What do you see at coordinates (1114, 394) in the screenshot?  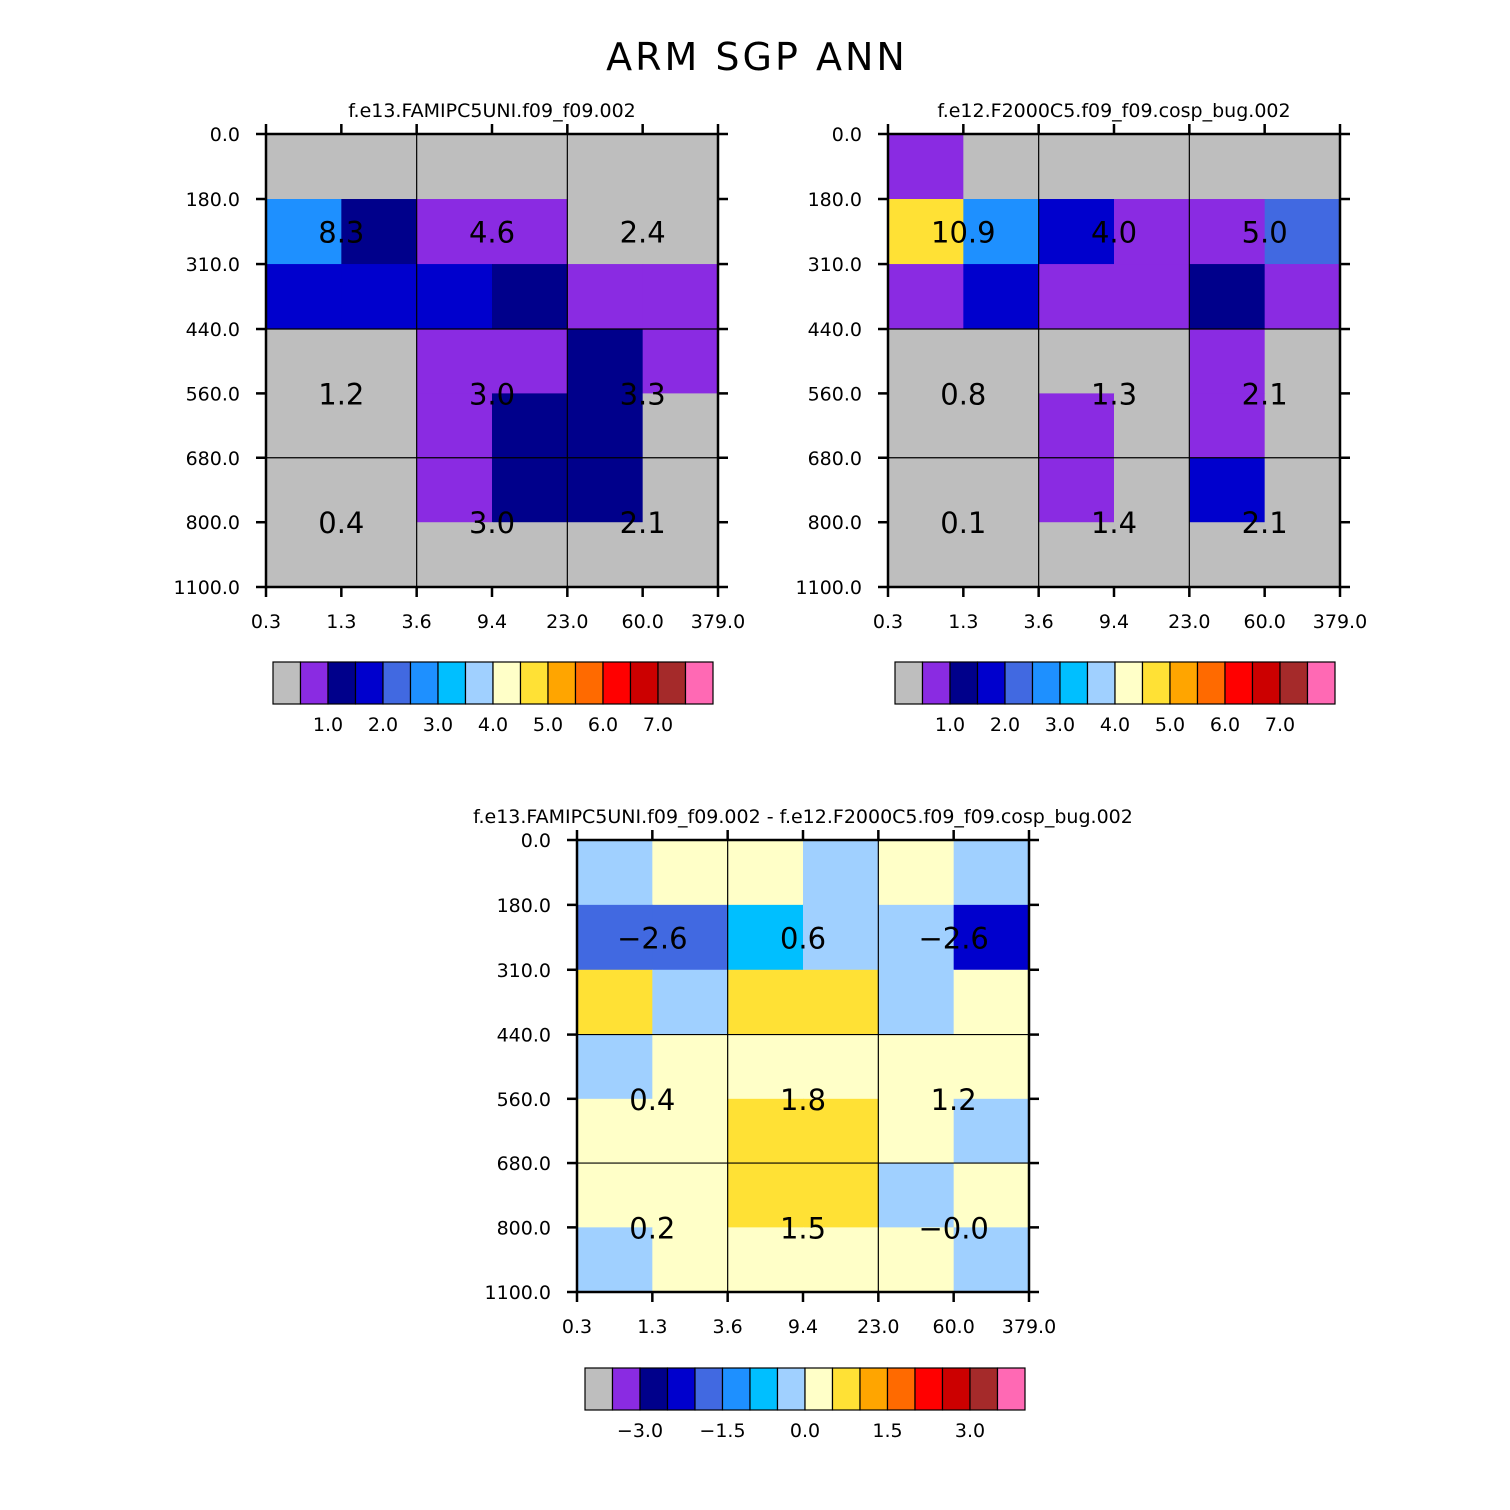 I see `block-value-label: 1.3` at bounding box center [1114, 394].